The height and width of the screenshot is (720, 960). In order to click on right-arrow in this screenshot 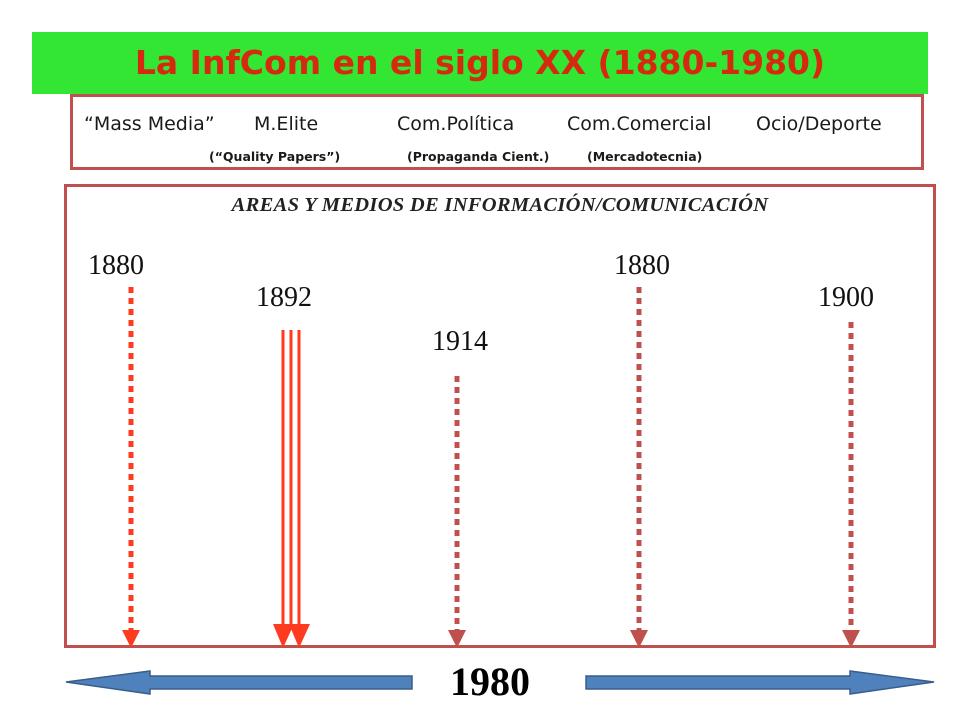, I will do `click(760, 682)`.